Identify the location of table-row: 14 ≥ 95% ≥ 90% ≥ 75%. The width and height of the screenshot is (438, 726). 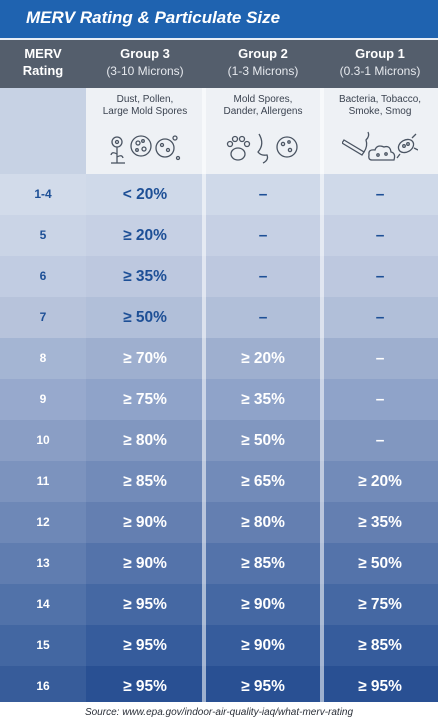
(219, 604).